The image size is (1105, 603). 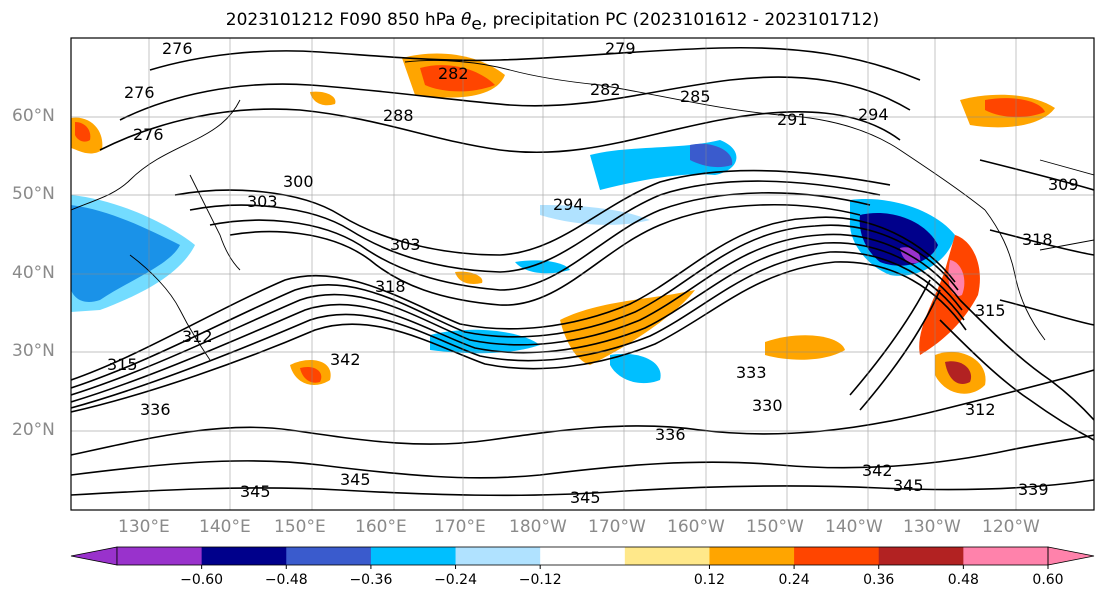 What do you see at coordinates (963, 580) in the screenshot?
I see `colorbar-tick-label: 0.48` at bounding box center [963, 580].